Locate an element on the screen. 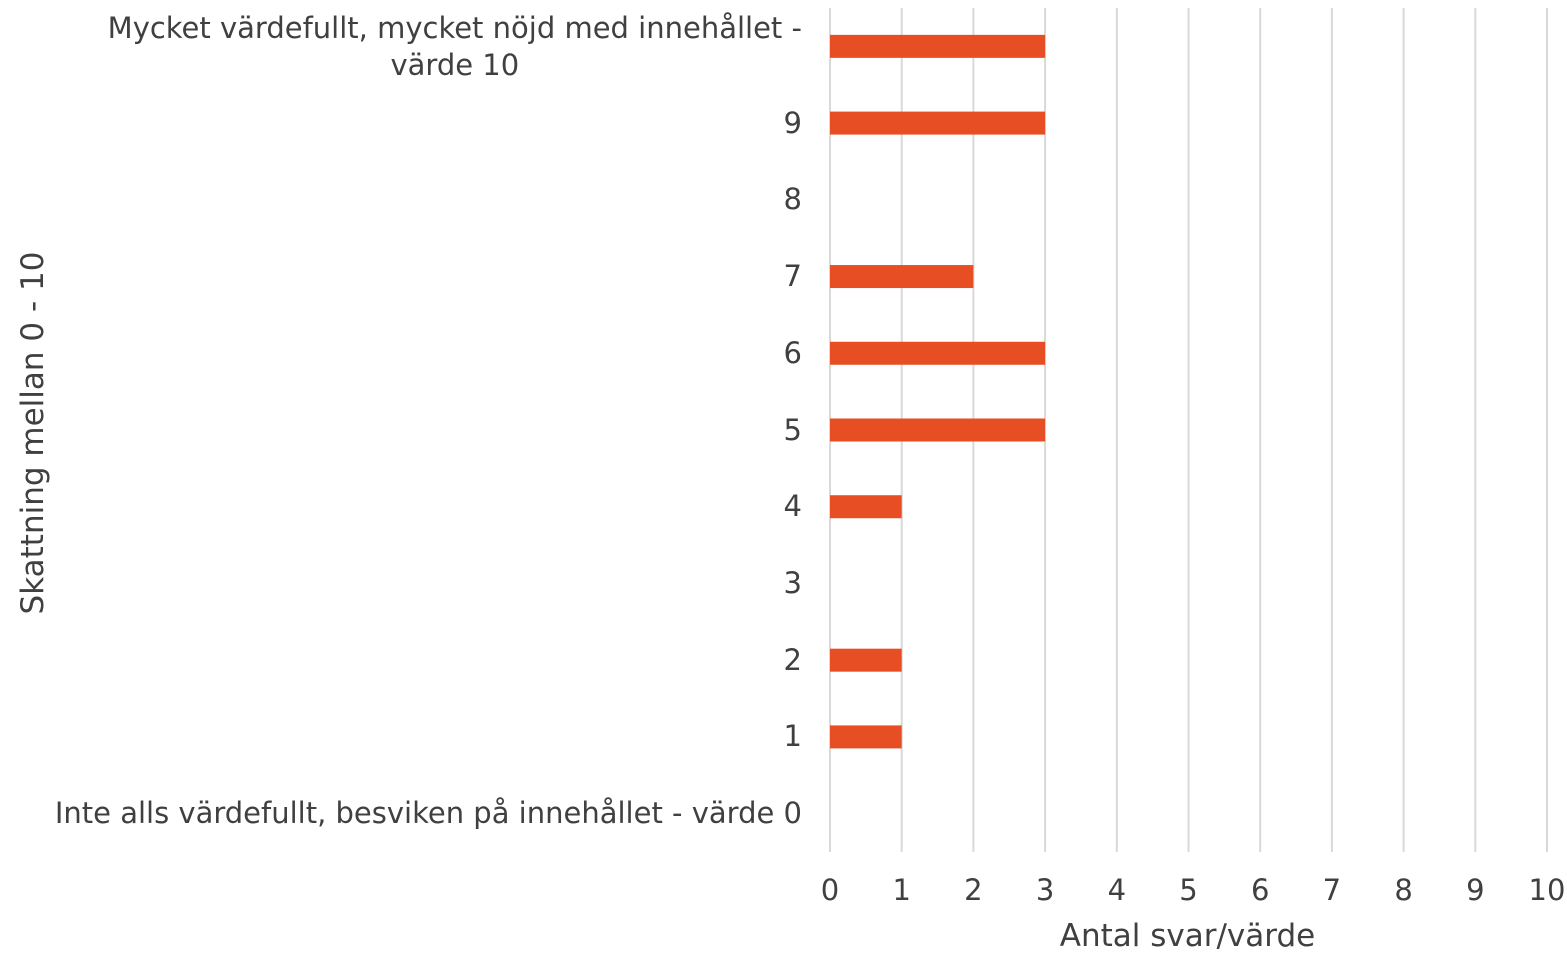 Image resolution: width=1567 pixels, height=960 pixels. category-label-line: 1 is located at coordinates (793, 736).